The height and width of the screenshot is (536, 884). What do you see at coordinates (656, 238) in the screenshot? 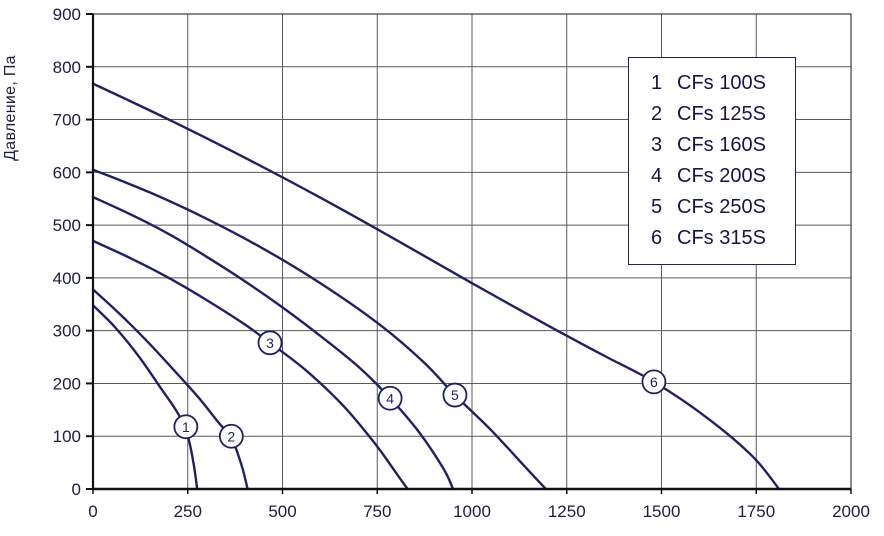
I see `legend-entry-number: 6` at bounding box center [656, 238].